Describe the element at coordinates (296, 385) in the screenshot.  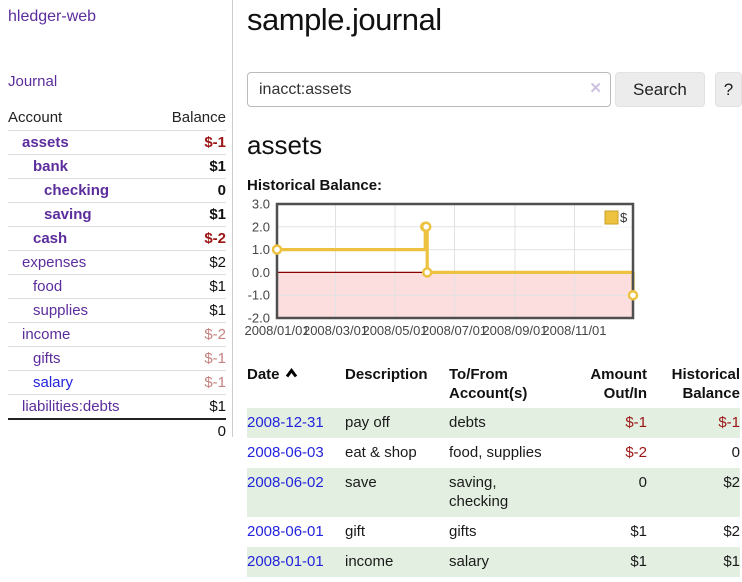
I see `register-header-date: Date` at that location.